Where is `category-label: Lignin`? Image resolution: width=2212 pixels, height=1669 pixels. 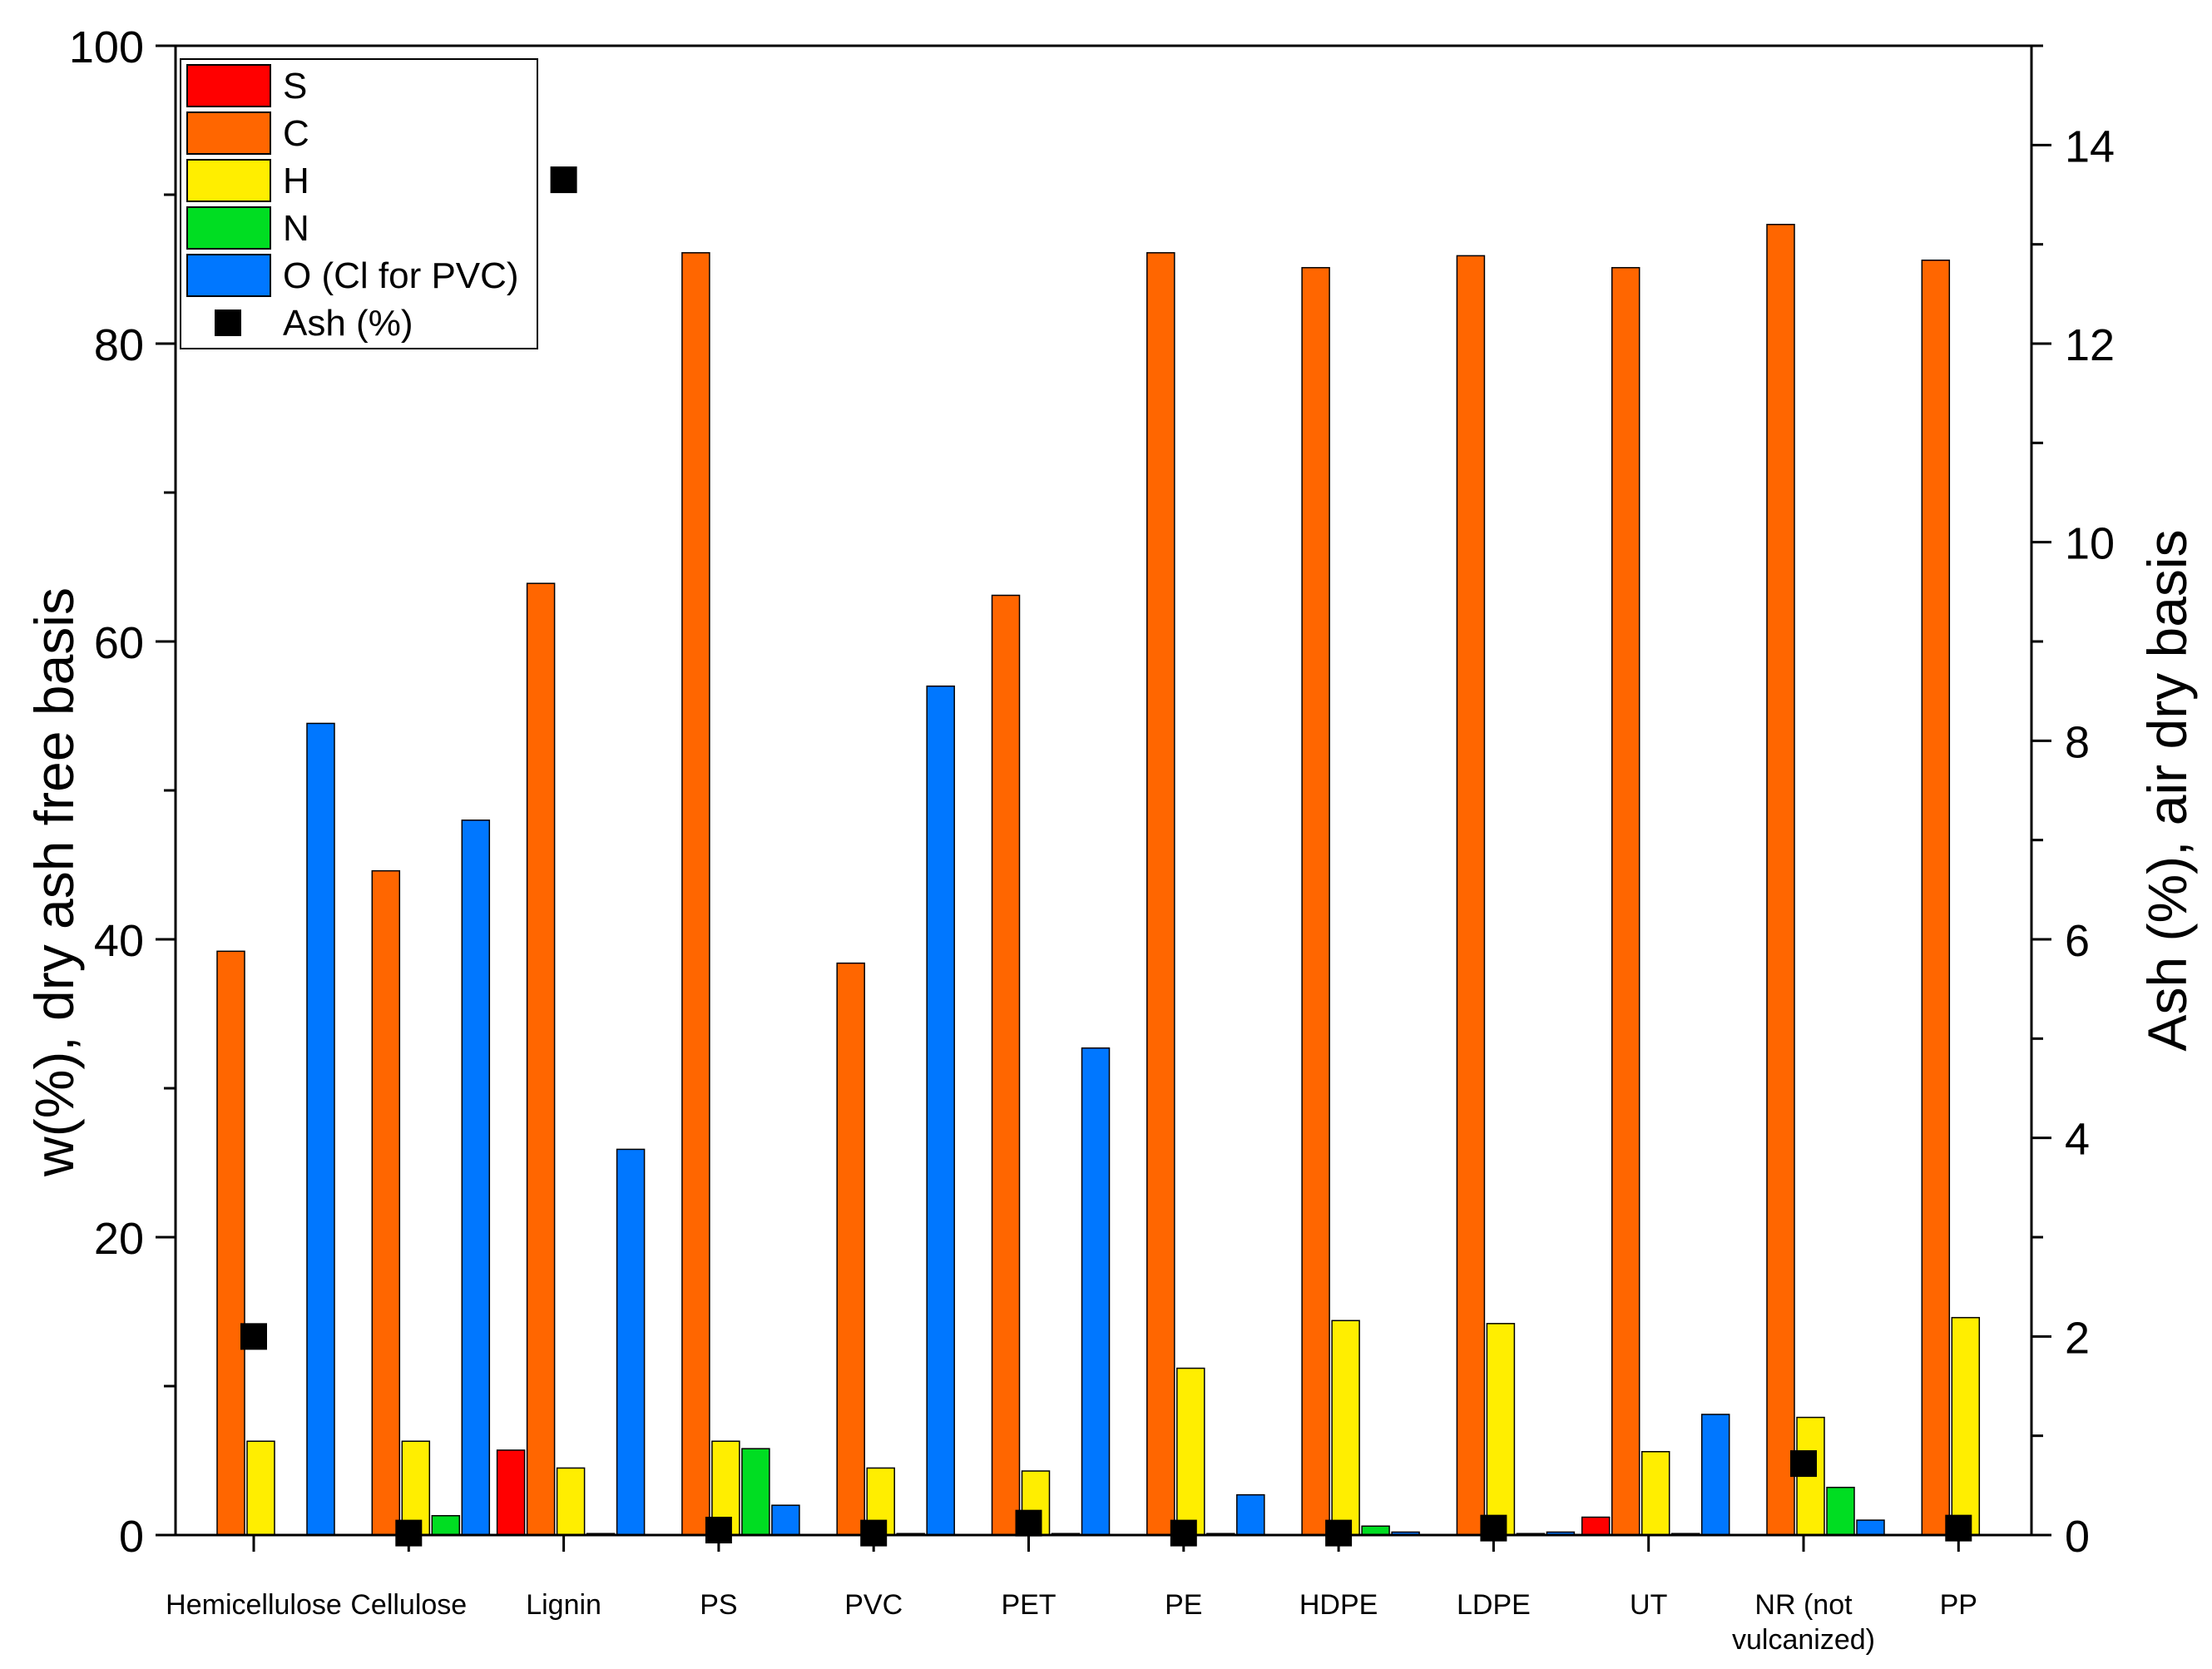 category-label: Lignin is located at coordinates (563, 1605).